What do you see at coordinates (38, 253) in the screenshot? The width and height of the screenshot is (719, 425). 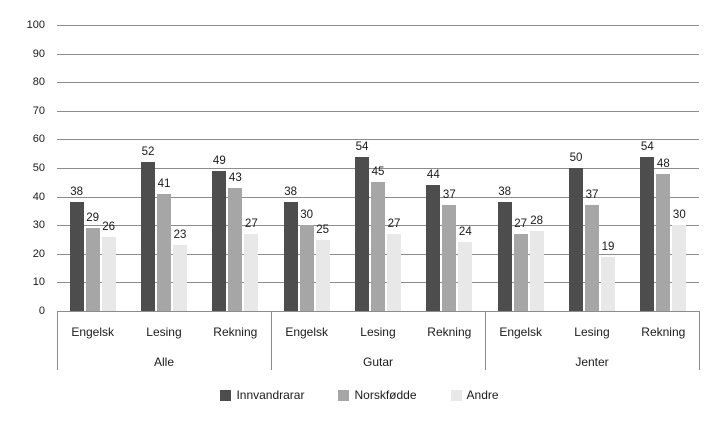 I see `y-axis-tick-label: 20` at bounding box center [38, 253].